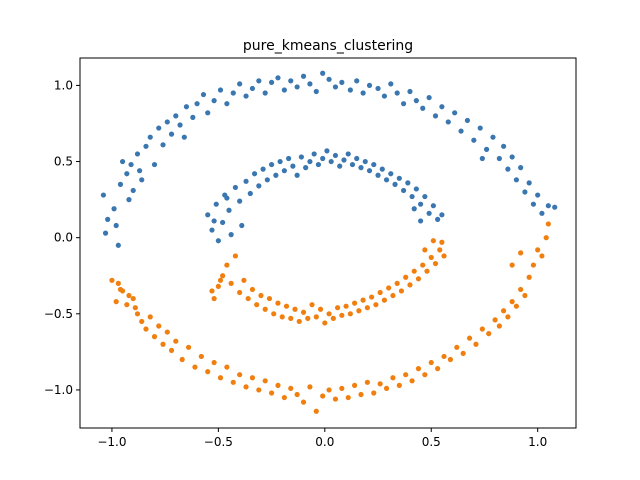 This screenshot has width=640, height=480. I want to click on x-tick-label: −1.0, so click(111, 442).